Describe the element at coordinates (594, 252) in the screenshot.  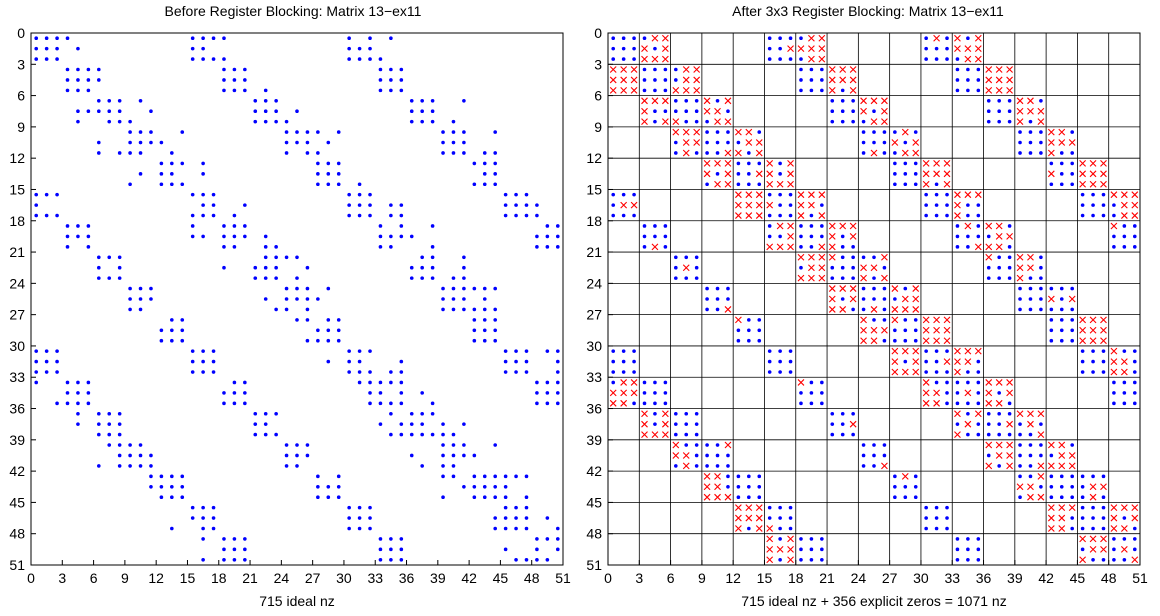
I see `right-y-tick-label: 21` at that location.